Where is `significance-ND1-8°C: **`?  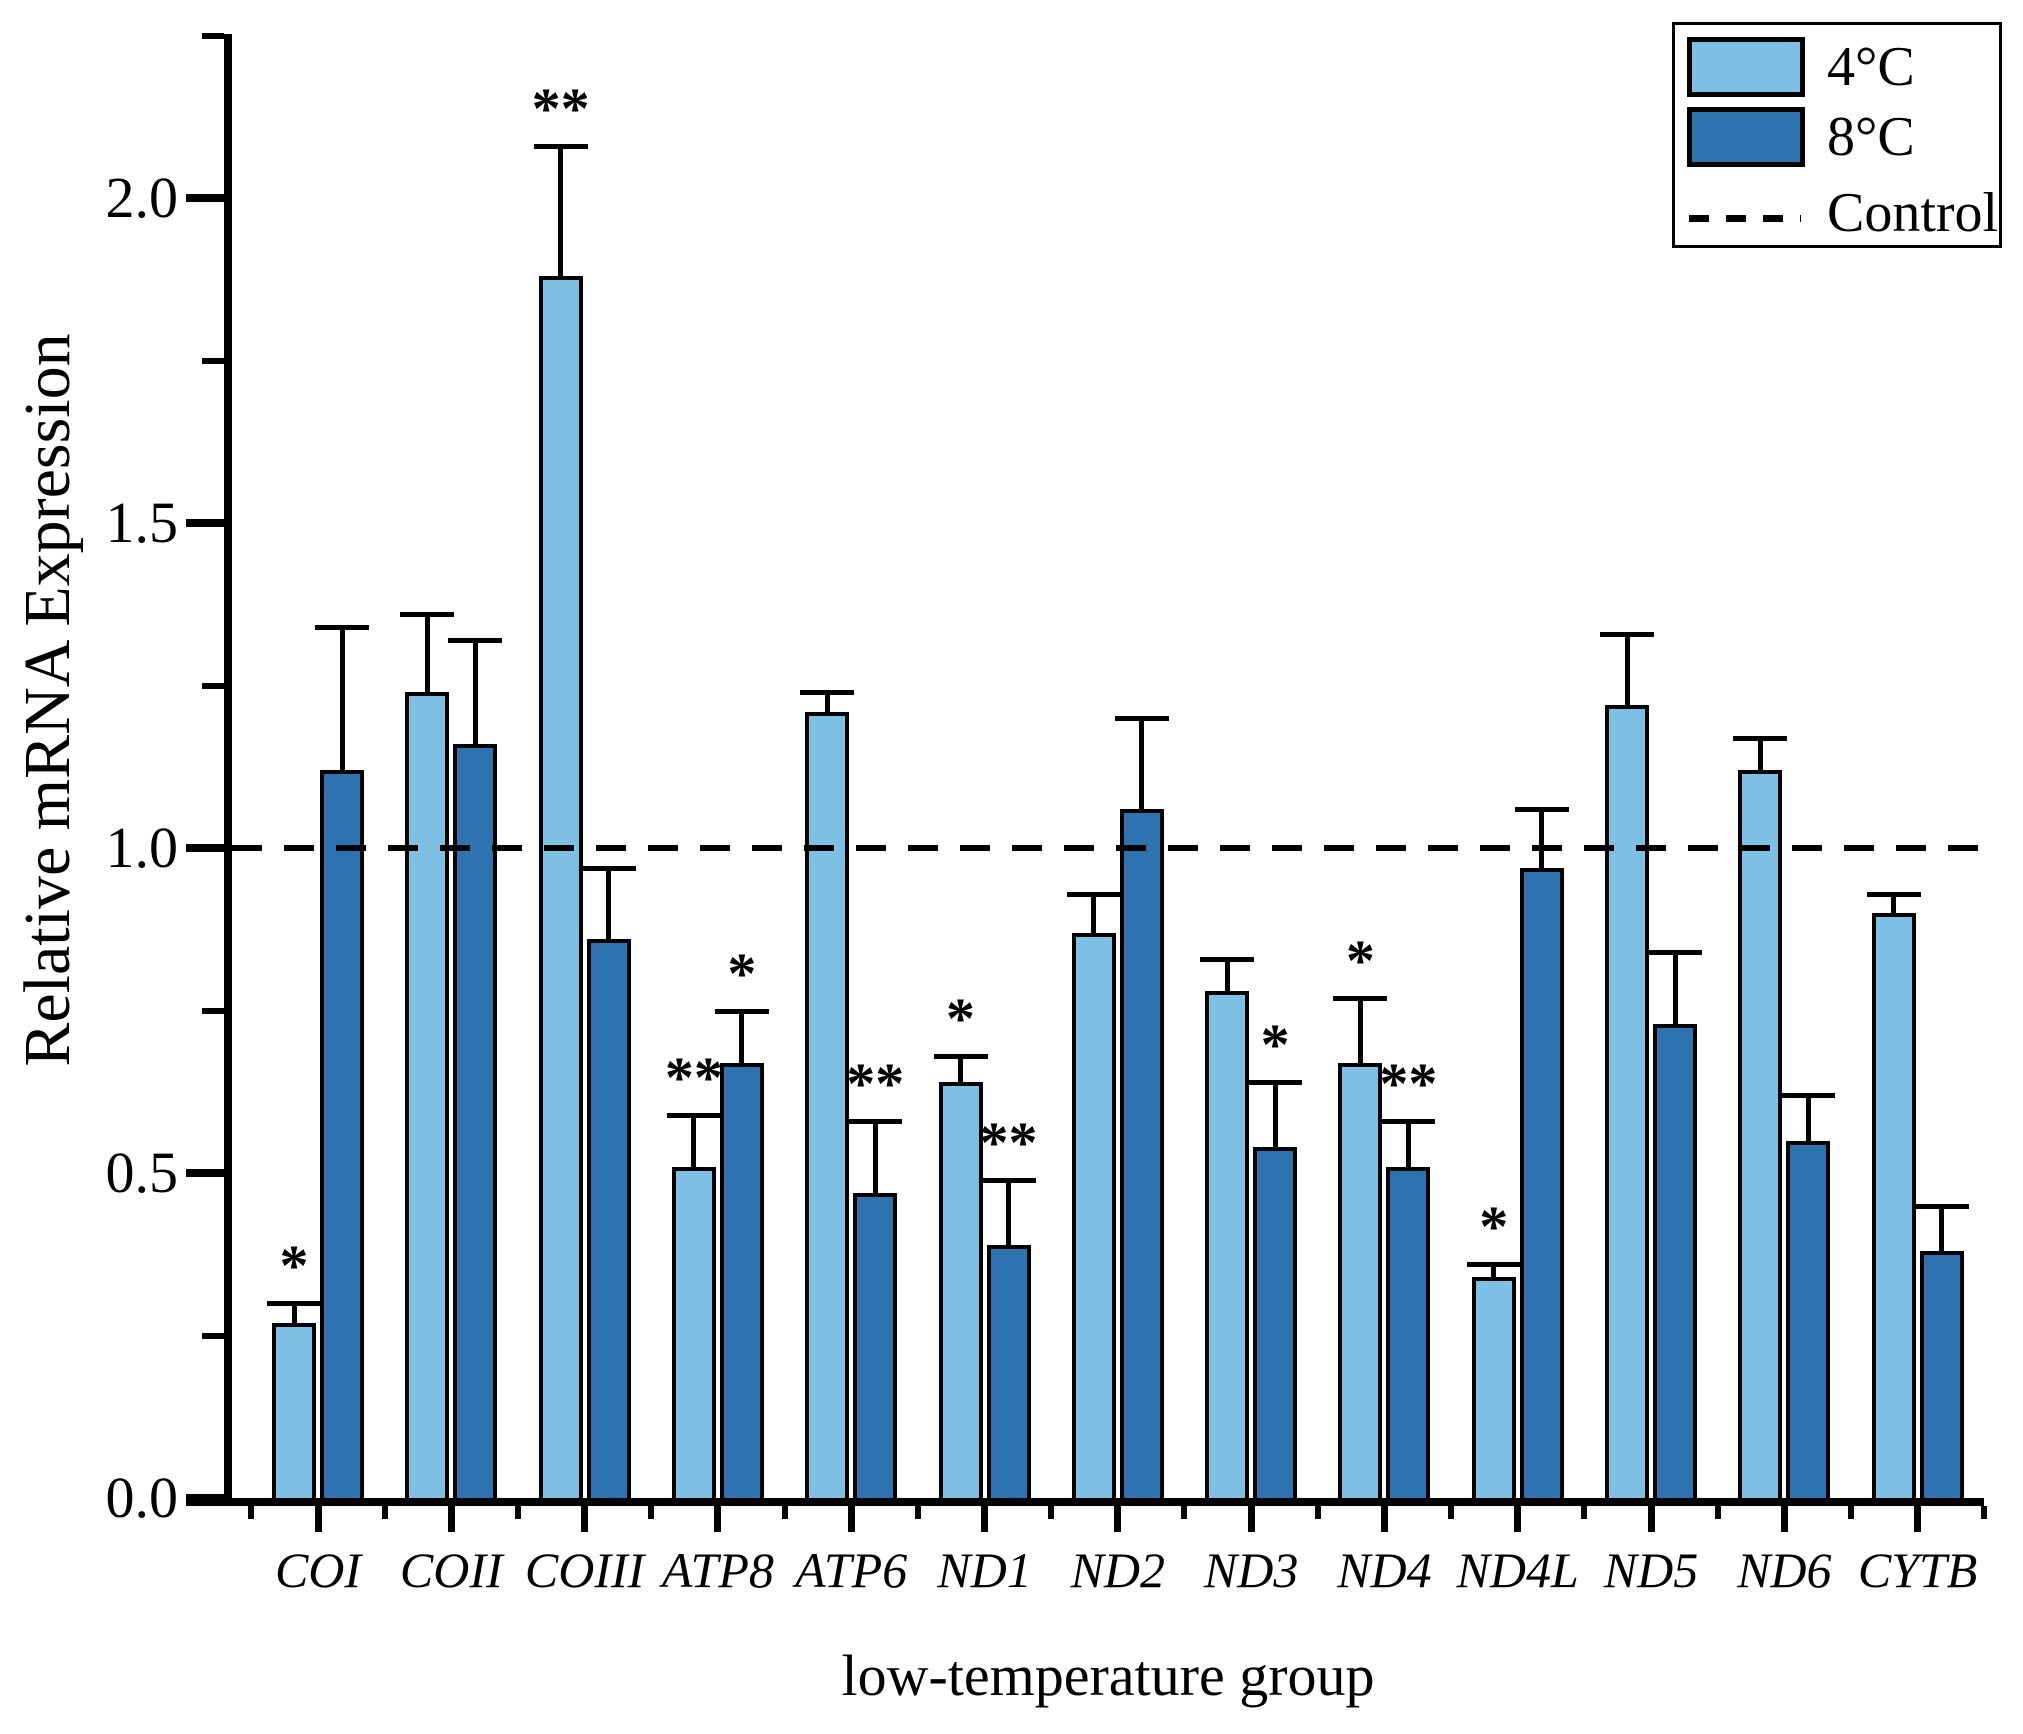
significance-ND1-8°C: ** is located at coordinates (1008, 1142).